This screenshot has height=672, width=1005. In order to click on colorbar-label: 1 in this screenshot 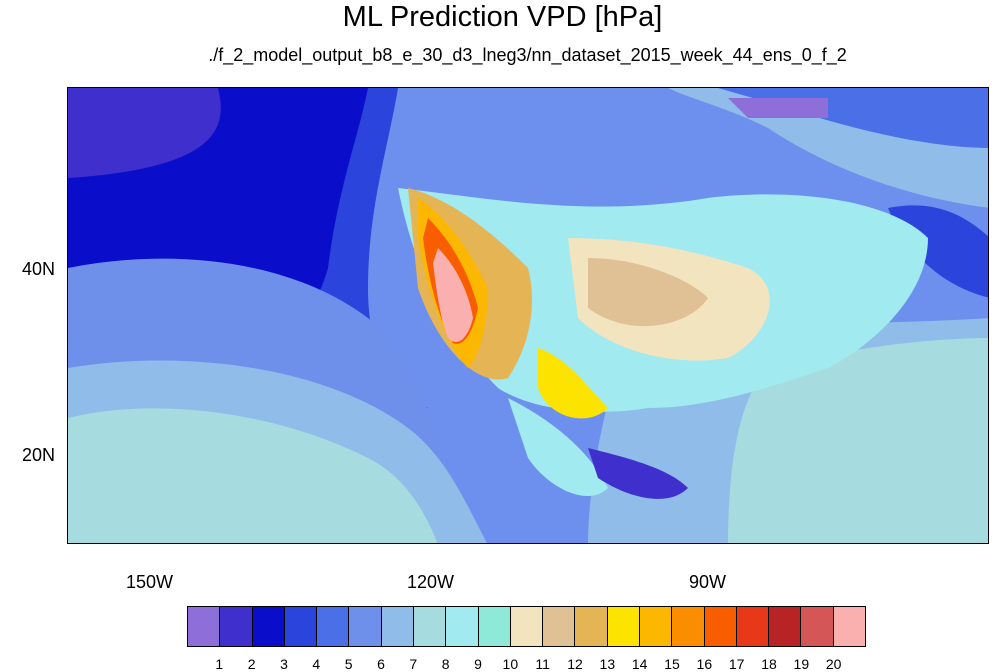, I will do `click(219, 664)`.